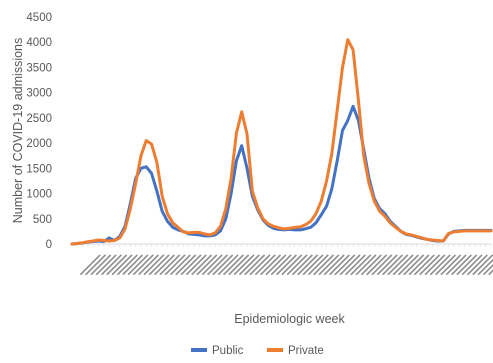 The height and width of the screenshot is (363, 493). Describe the element at coordinates (39, 94) in the screenshot. I see `y-tick-label: 3000` at that location.